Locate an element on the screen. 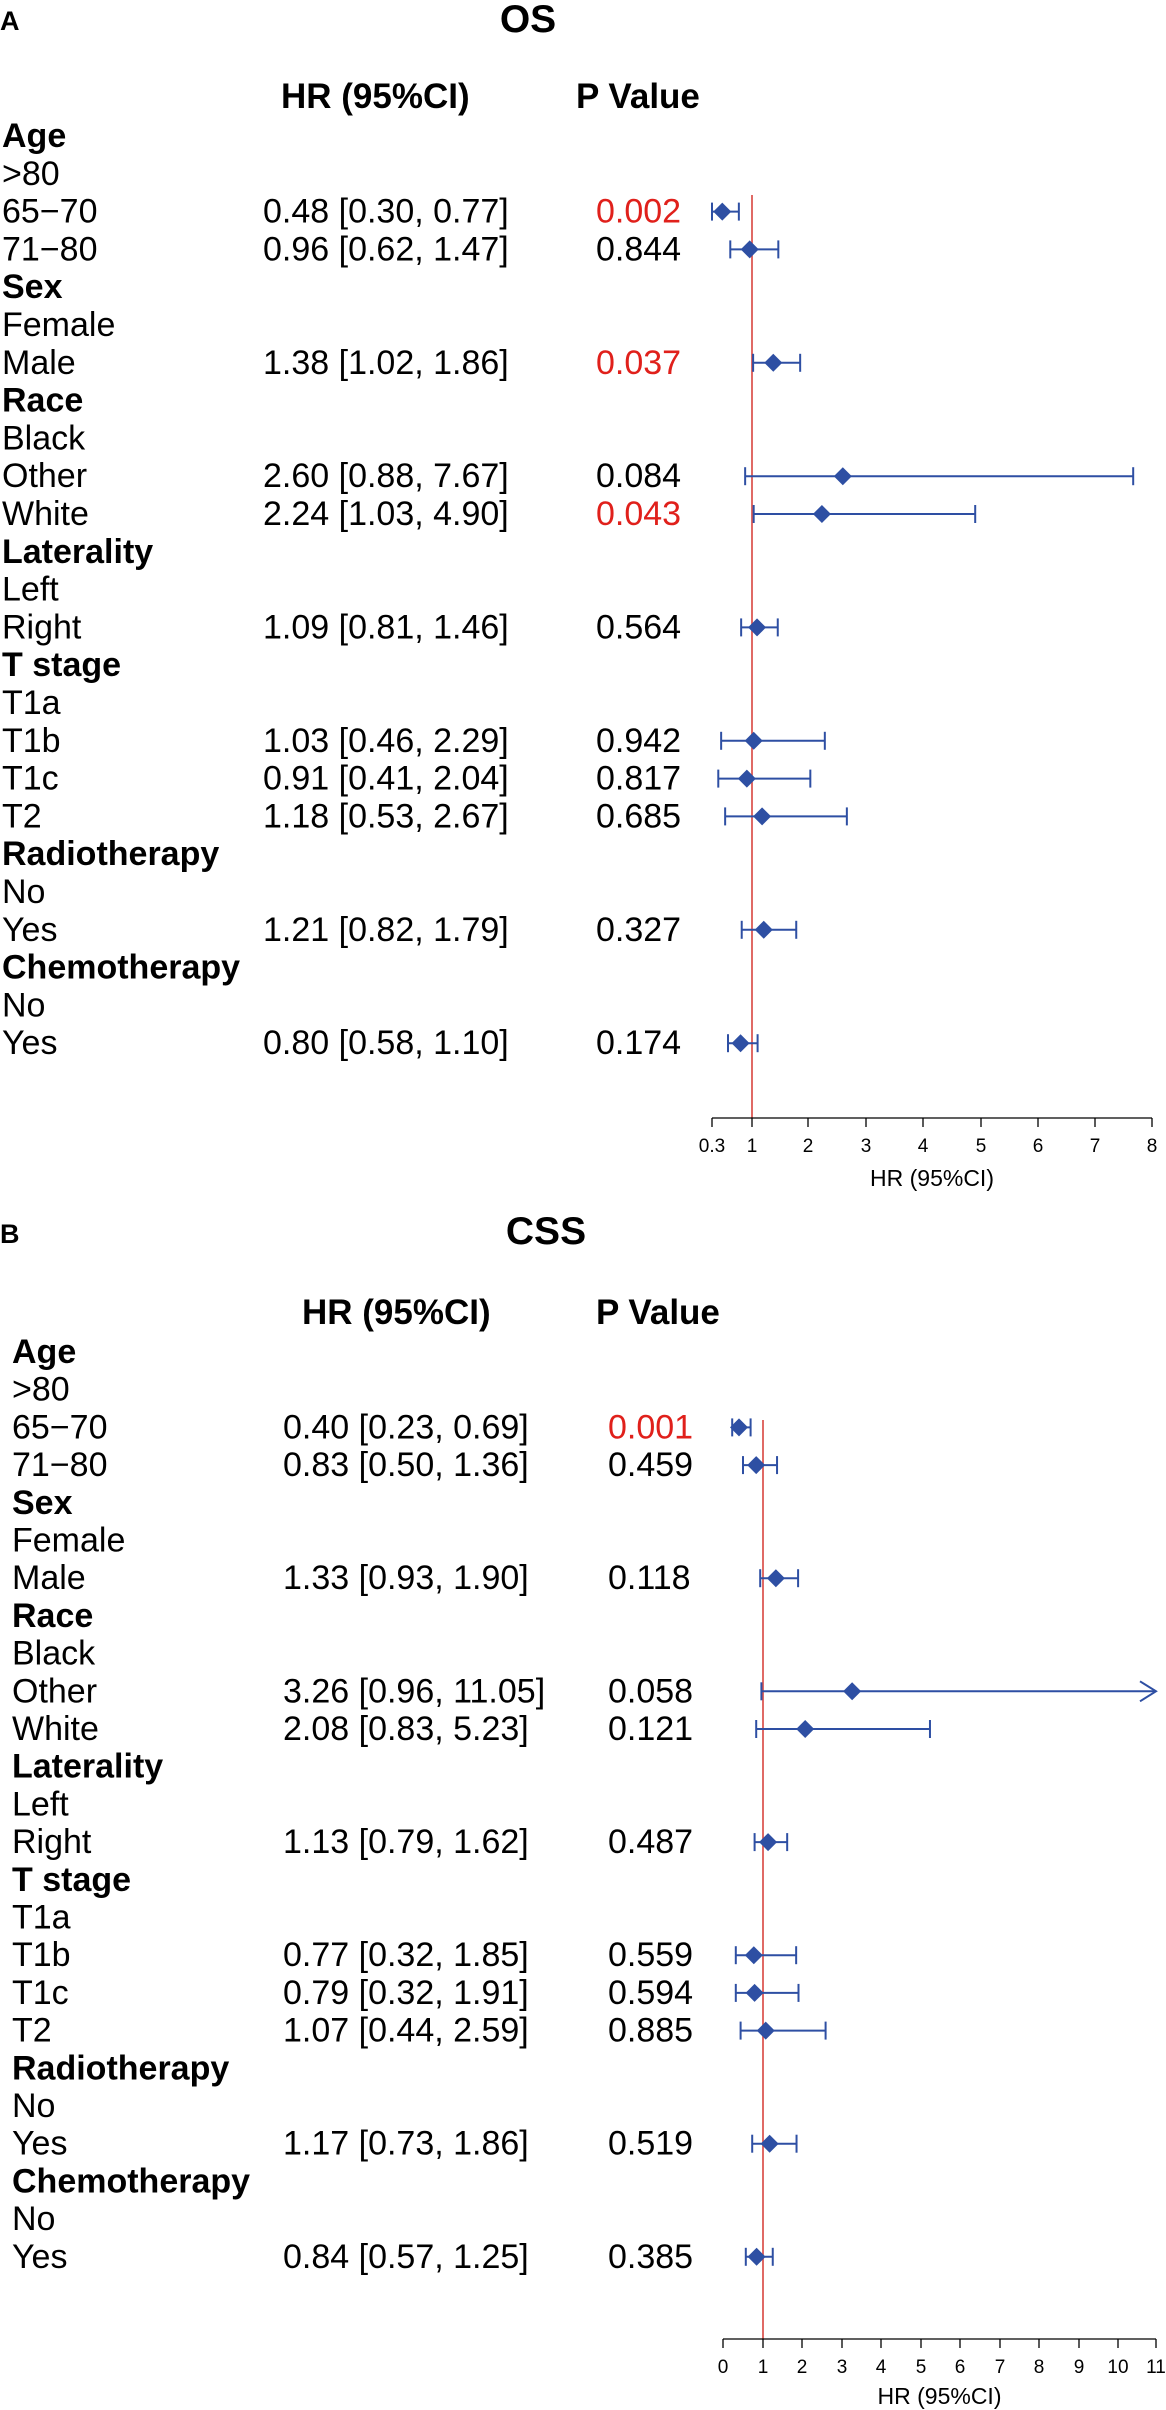 Image resolution: width=1166 pixels, height=2410 pixels. p-value: 0.594 is located at coordinates (650, 1993).